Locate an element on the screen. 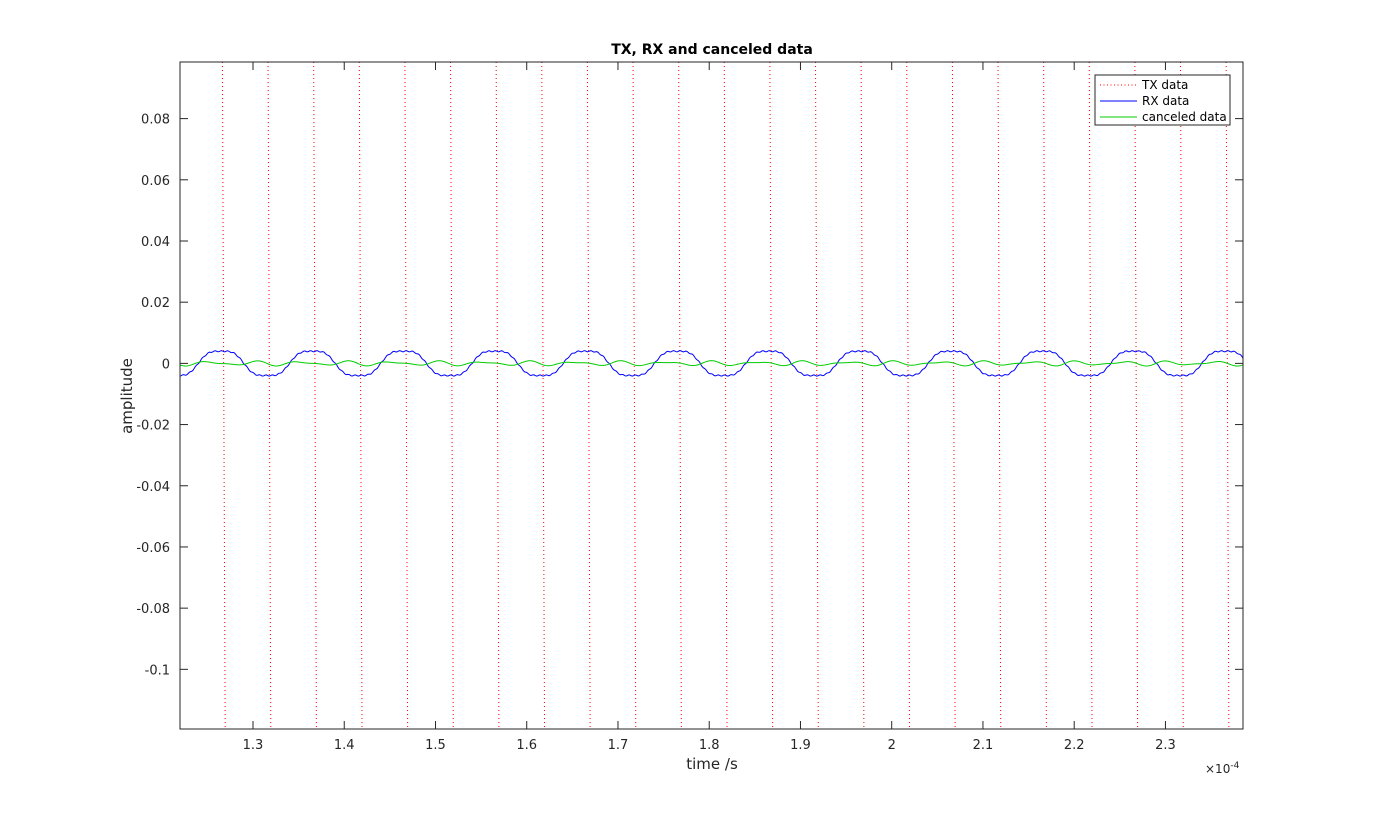  y-tick-label: -0.06 is located at coordinates (153, 548).